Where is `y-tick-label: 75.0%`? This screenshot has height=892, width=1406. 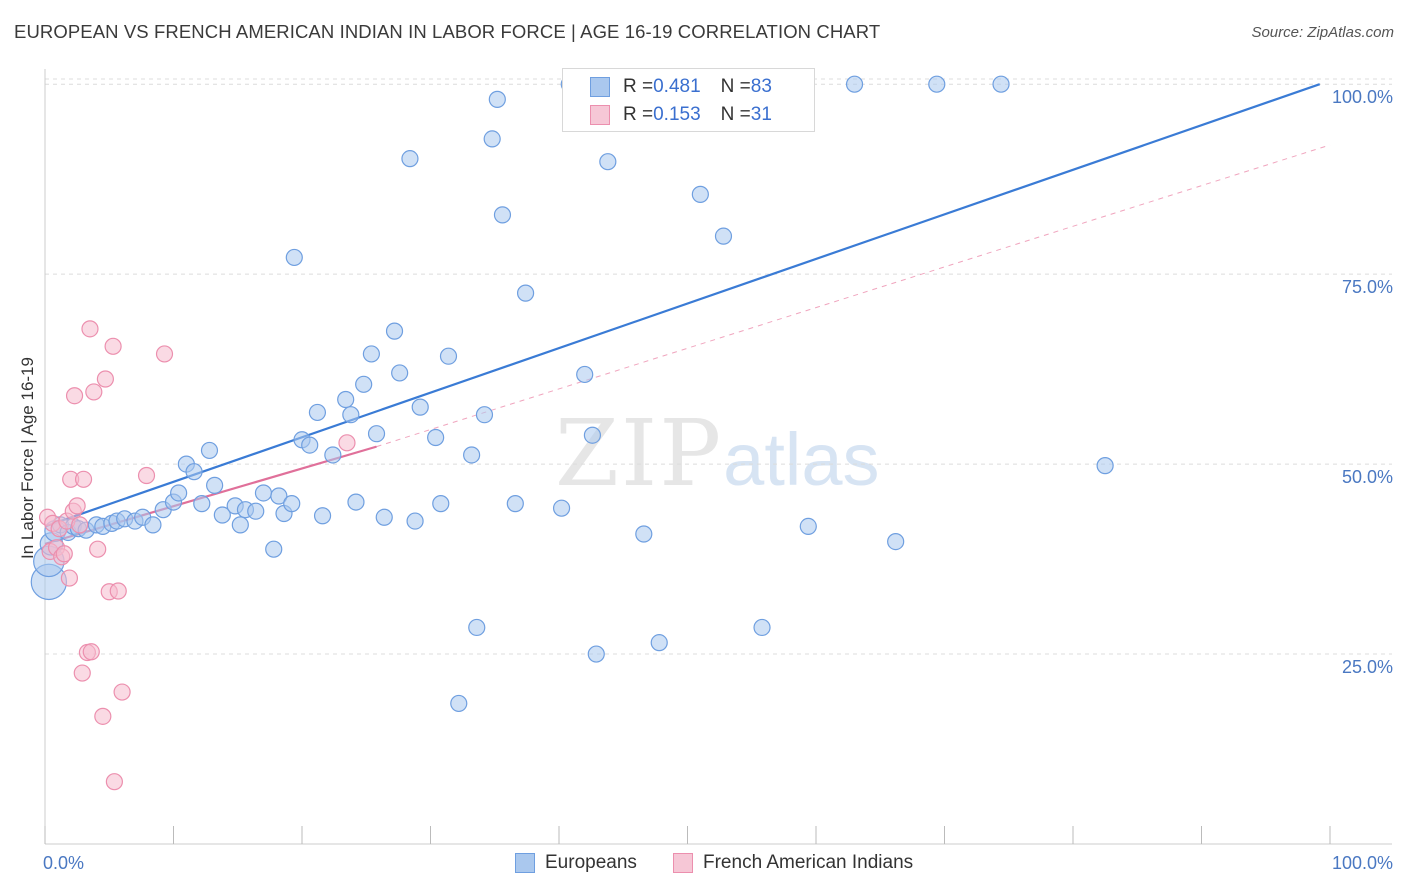 y-tick-label: 75.0% is located at coordinates (1367, 287).